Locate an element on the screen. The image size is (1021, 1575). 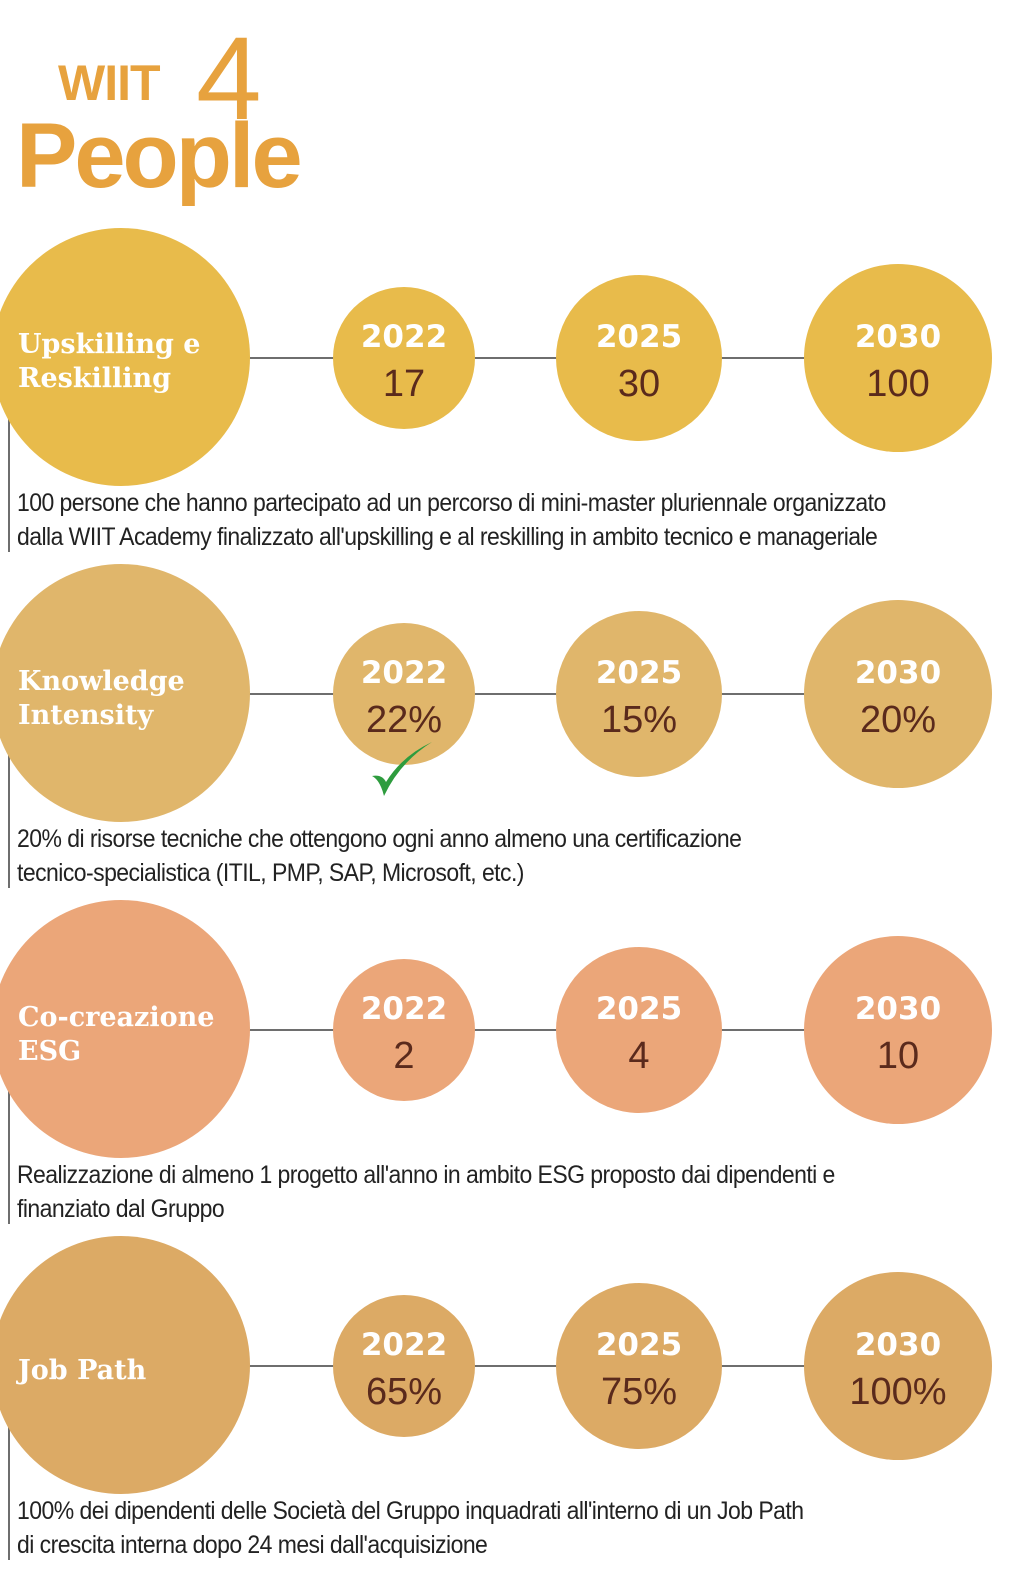
logo-four-text: 4 is located at coordinates (229, 79).